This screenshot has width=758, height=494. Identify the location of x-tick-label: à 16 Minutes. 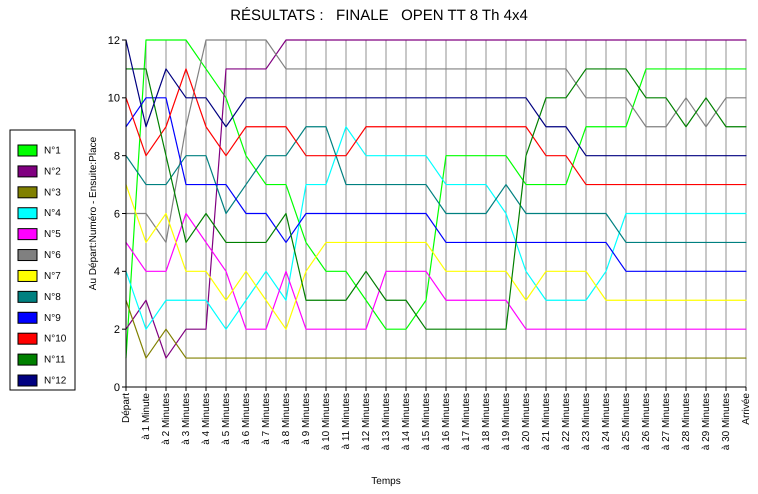
(446, 421).